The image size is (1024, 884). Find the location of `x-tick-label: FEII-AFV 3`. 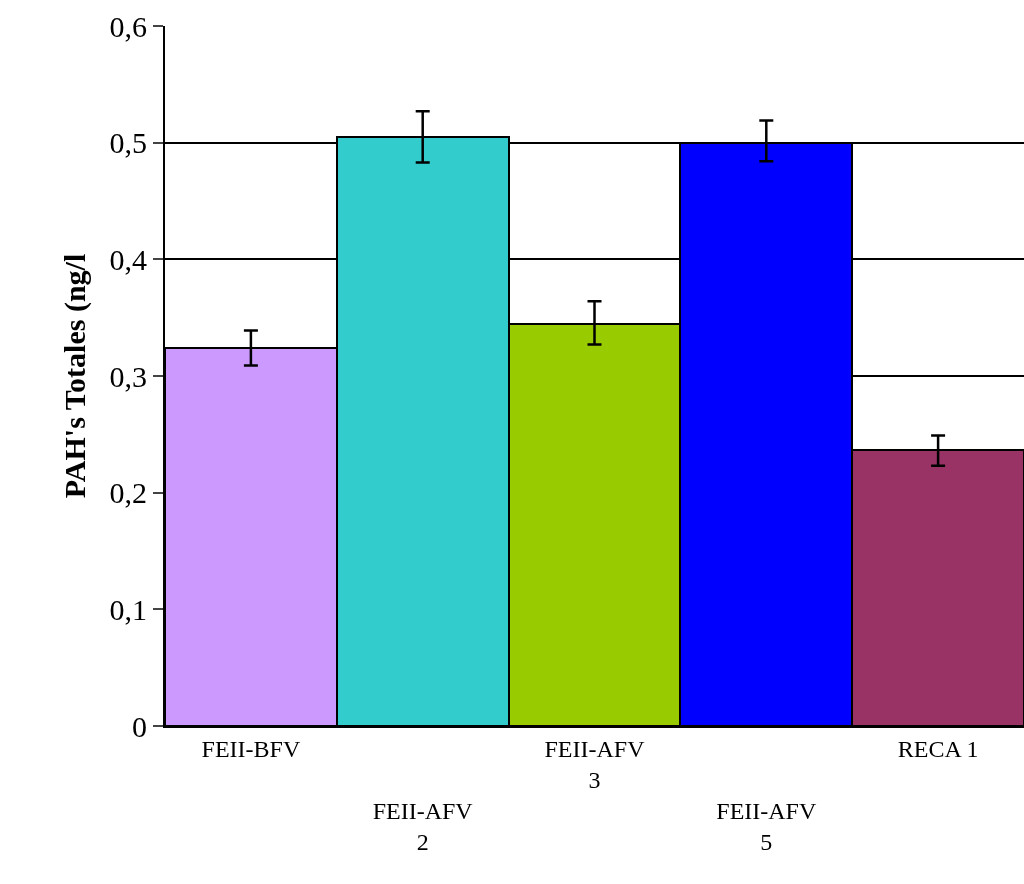

x-tick-label: FEII-AFV 3 is located at coordinates (595, 764).